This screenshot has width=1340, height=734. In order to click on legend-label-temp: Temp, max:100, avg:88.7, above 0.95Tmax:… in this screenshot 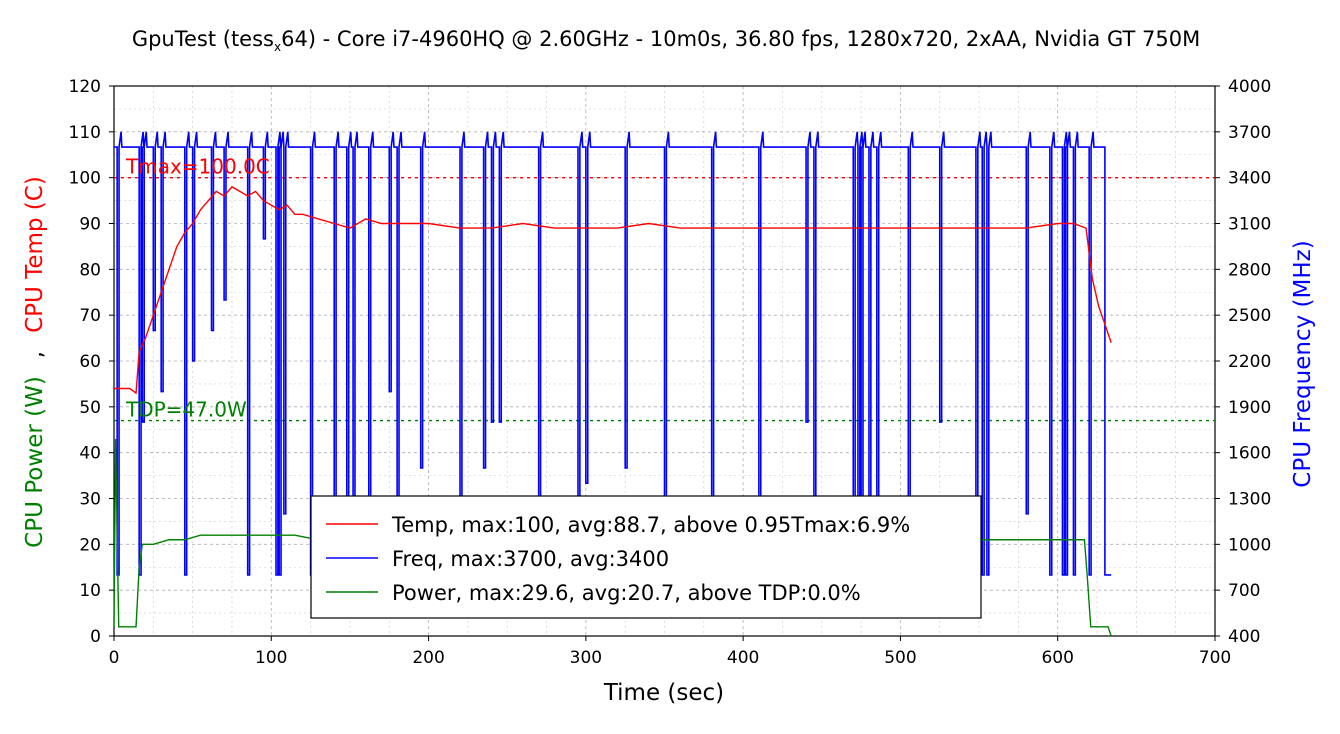, I will do `click(650, 525)`.